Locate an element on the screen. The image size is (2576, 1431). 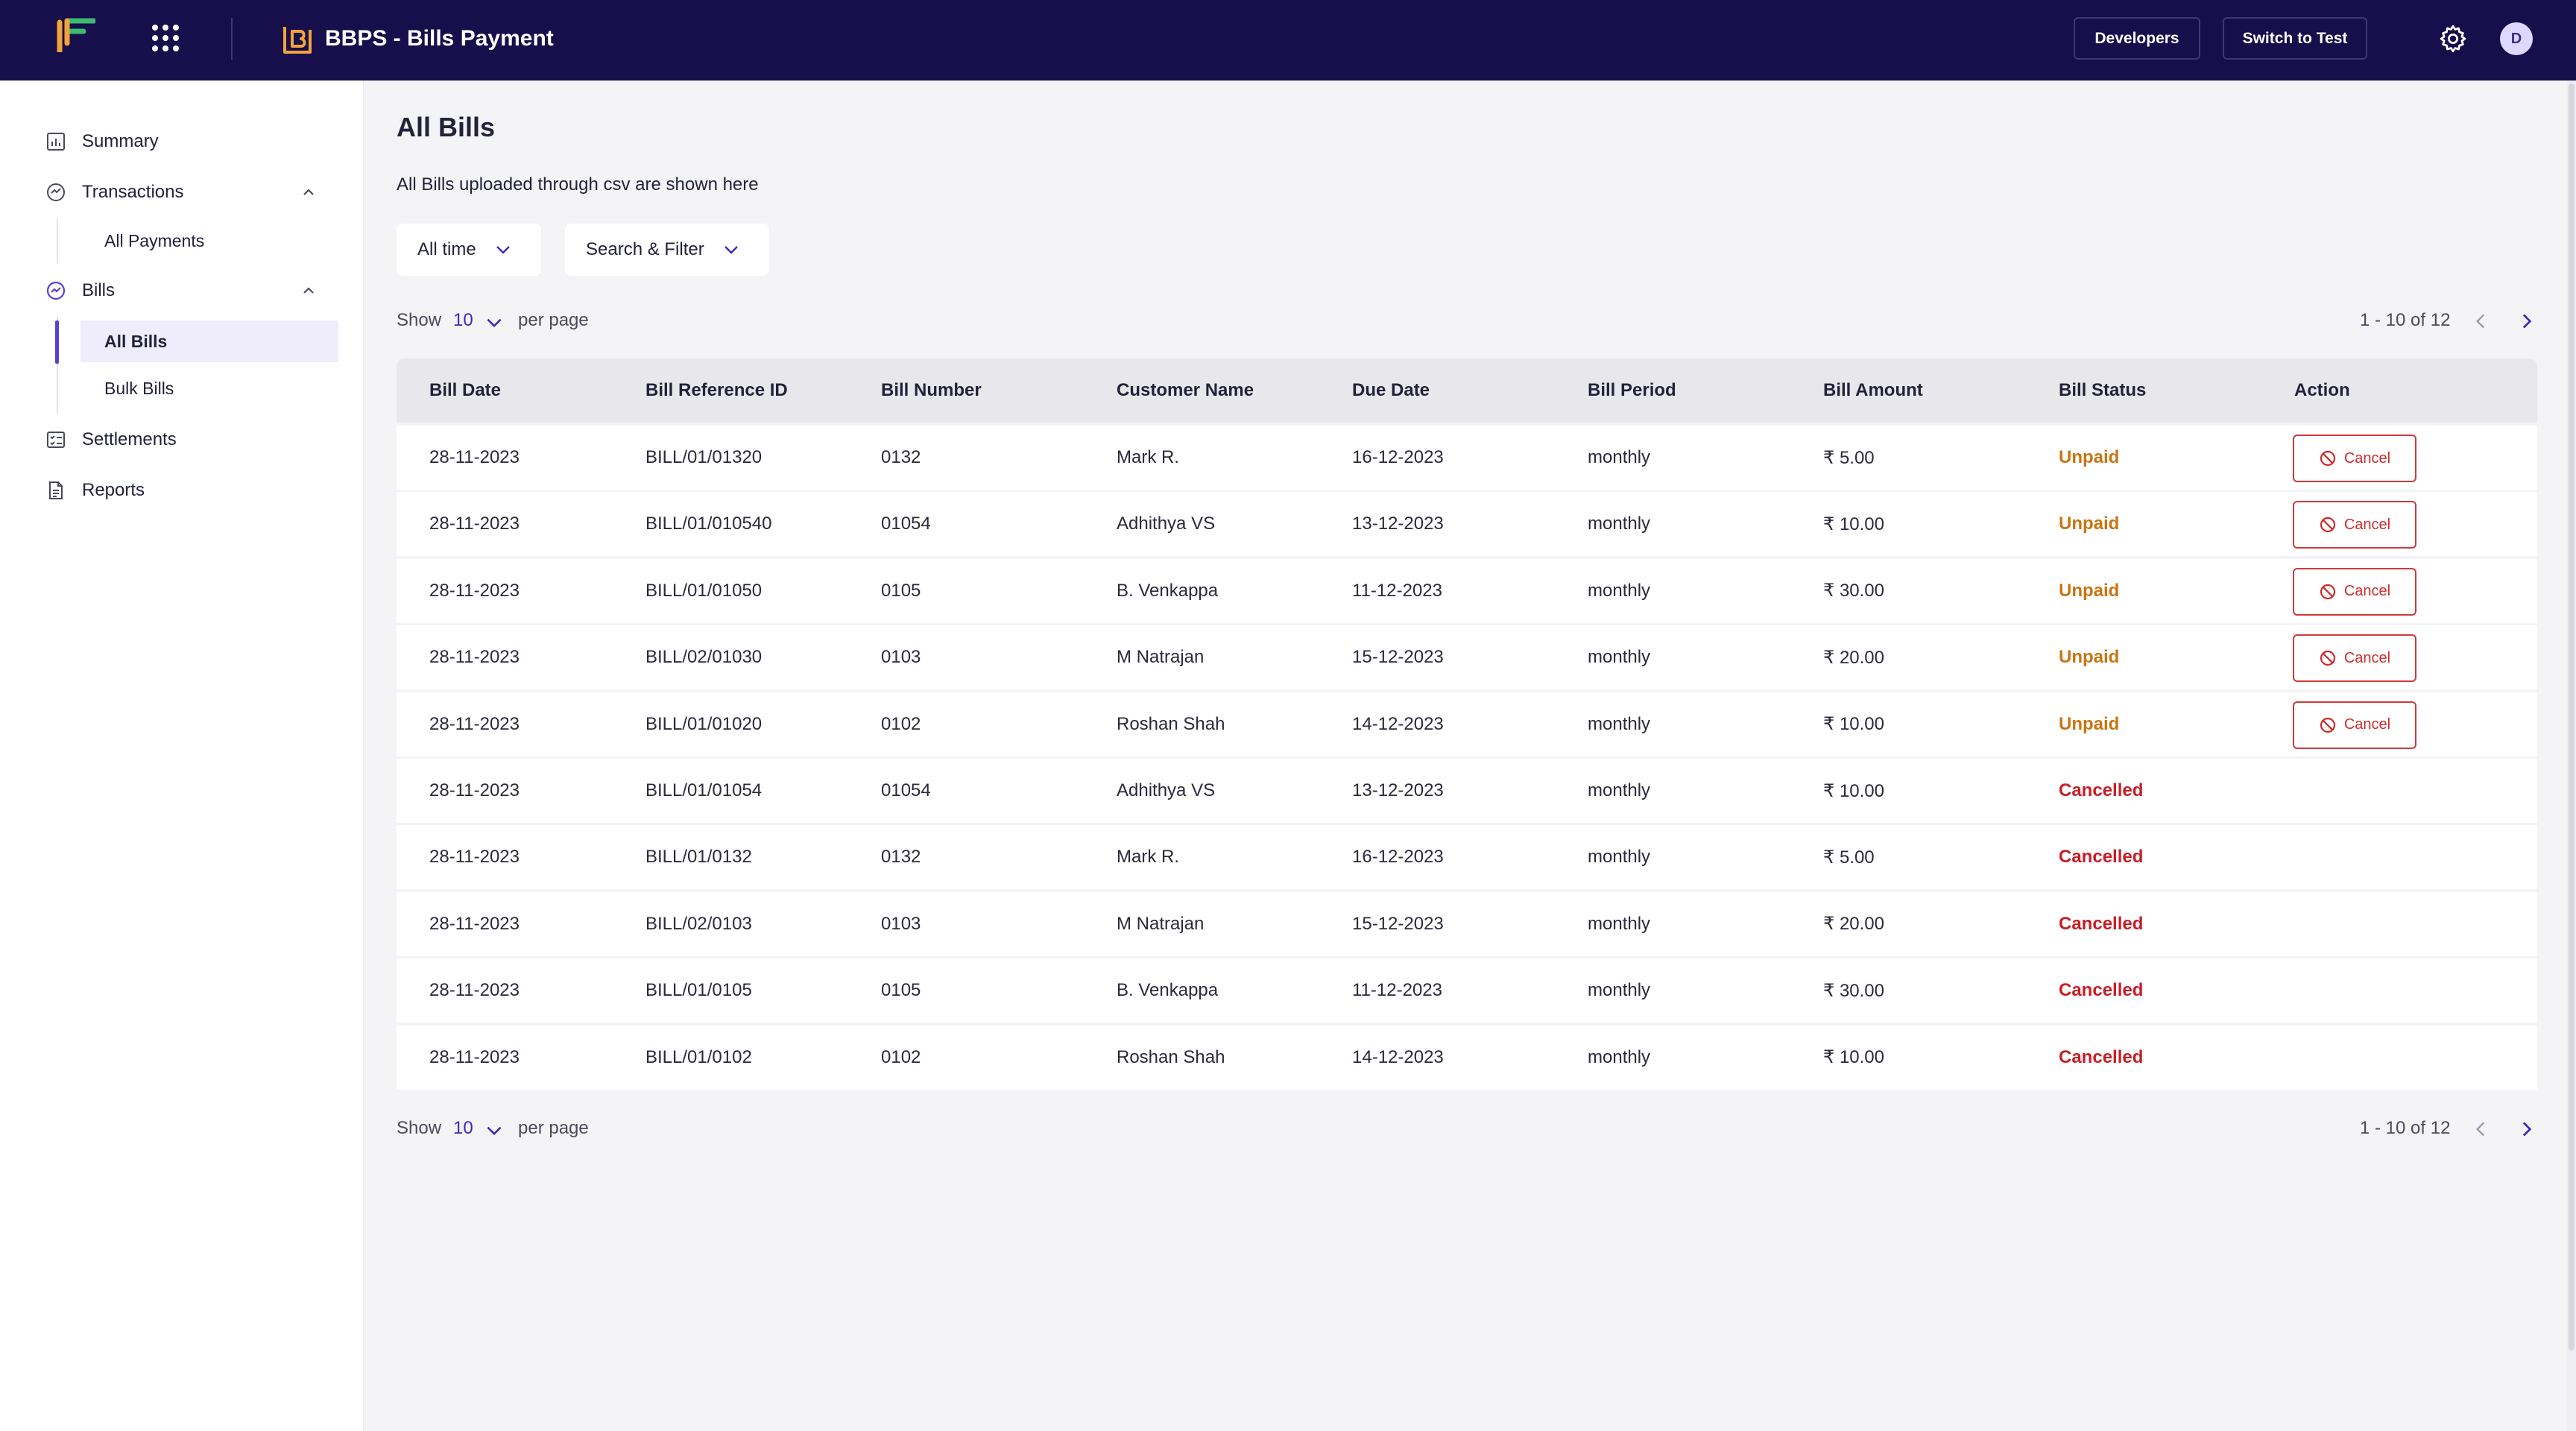
developers-button: Developers is located at coordinates (2137, 39).